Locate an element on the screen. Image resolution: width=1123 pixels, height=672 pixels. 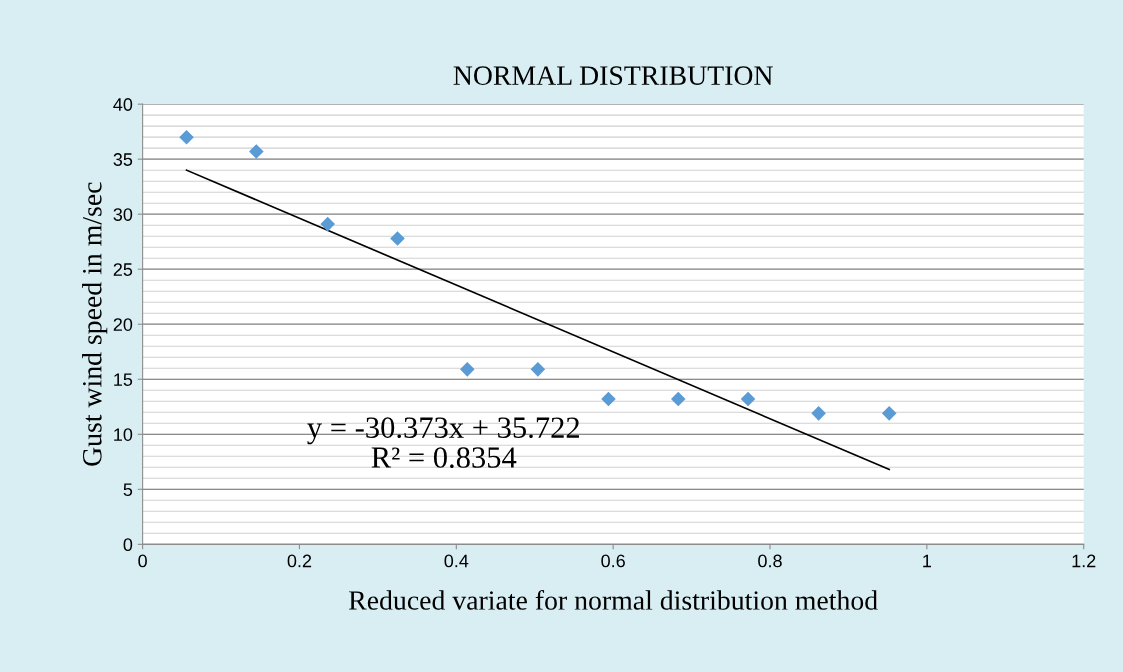
y-tick-label: 20 is located at coordinates (123, 324).